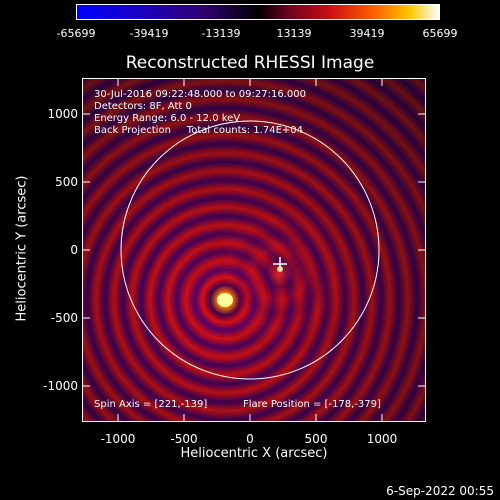  I want to click on colorbar-tick: -39419, so click(149, 33).